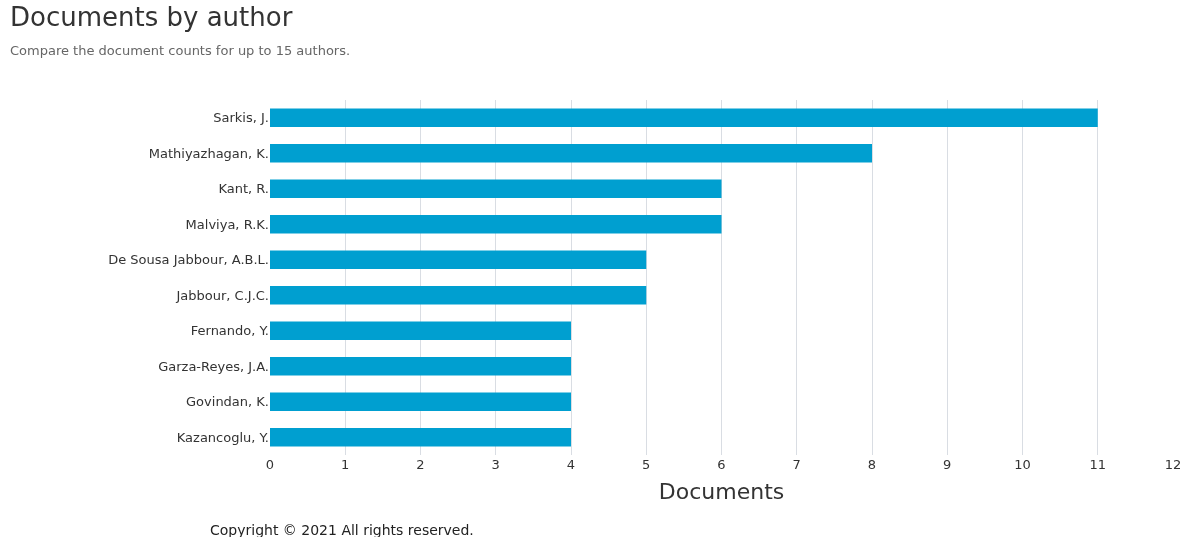 The image size is (1189, 537). I want to click on x-tick-label: 2, so click(420, 464).